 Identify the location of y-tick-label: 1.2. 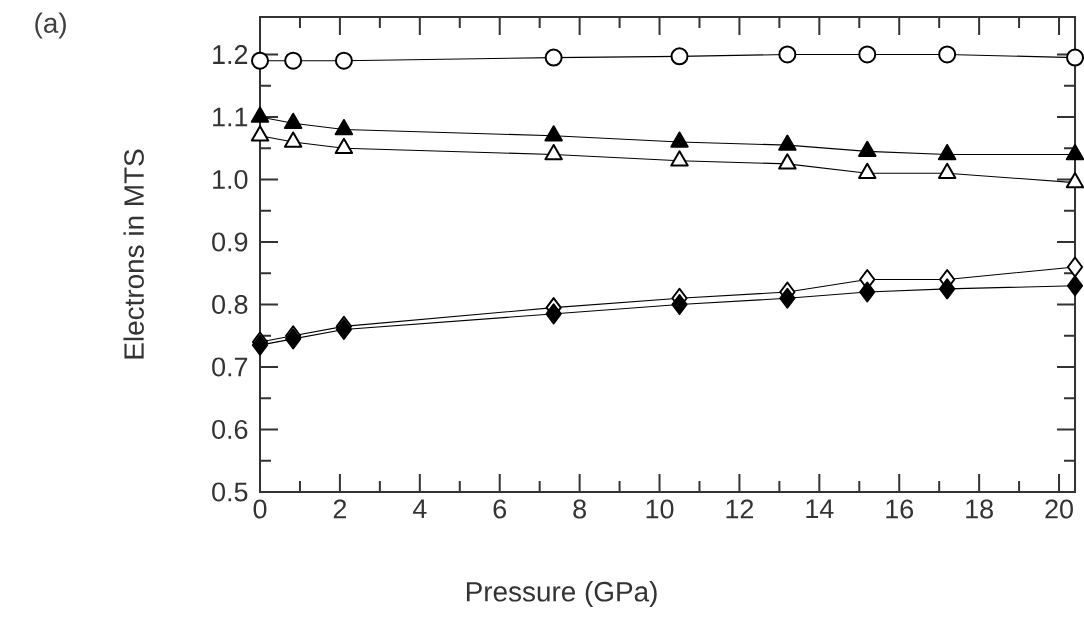
(230, 54).